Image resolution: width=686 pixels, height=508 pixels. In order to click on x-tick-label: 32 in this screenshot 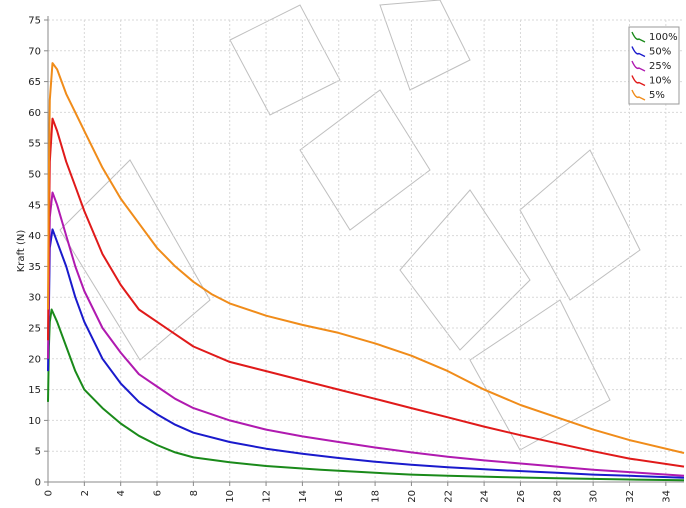, I will do `click(630, 496)`.